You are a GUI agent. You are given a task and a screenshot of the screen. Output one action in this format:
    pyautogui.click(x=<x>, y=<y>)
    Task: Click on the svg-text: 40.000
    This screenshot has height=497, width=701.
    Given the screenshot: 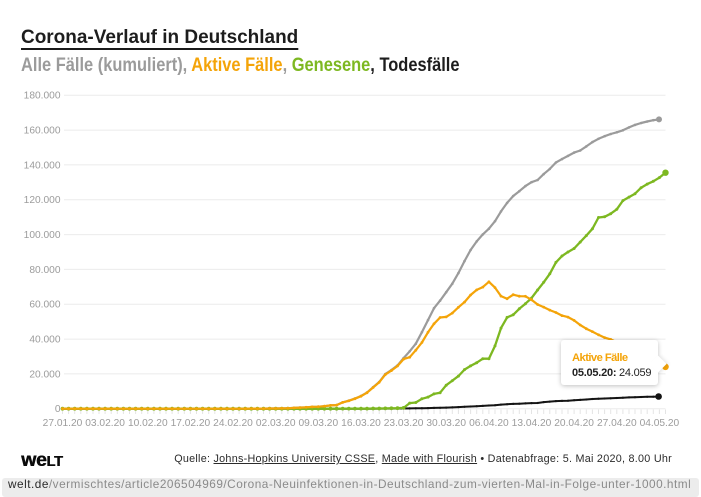 What is the action you would take?
    pyautogui.click(x=44, y=340)
    